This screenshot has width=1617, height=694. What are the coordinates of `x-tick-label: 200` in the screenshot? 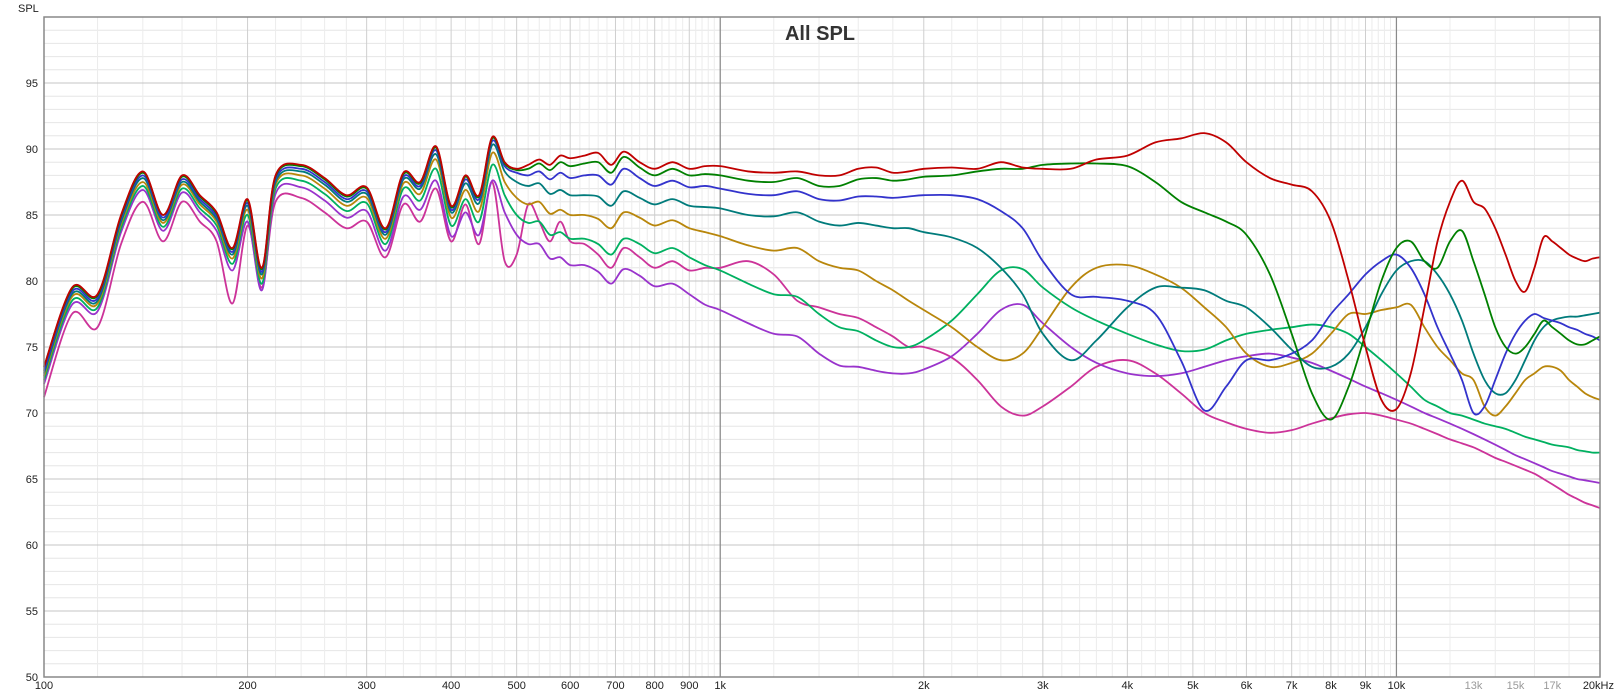 It's located at (247, 686).